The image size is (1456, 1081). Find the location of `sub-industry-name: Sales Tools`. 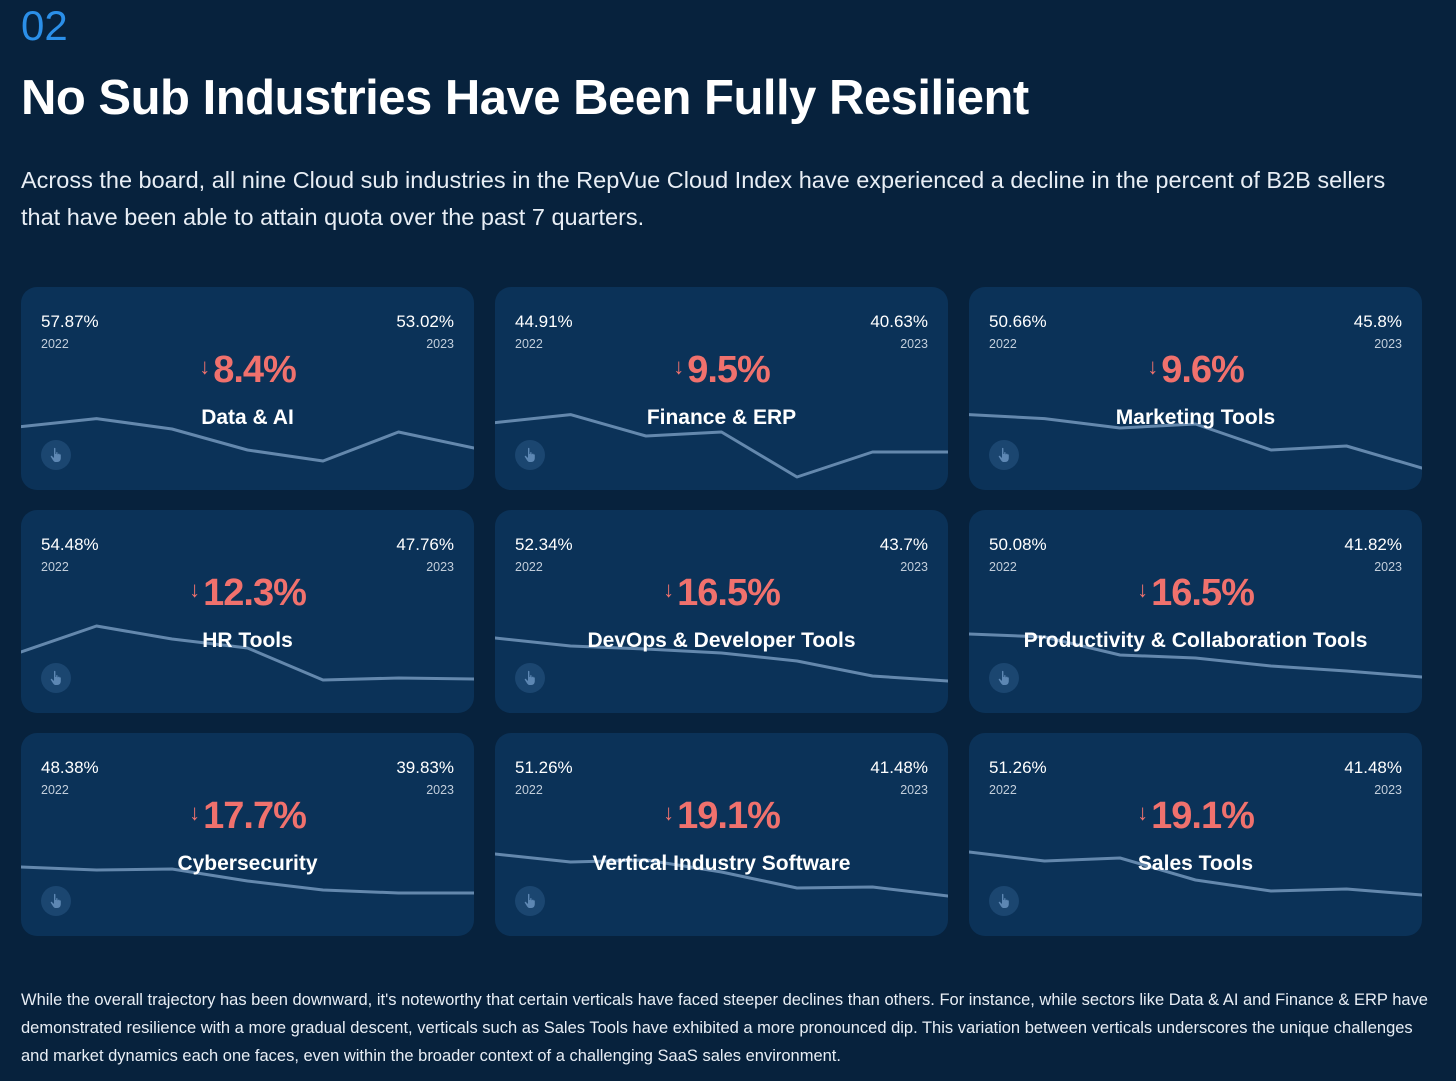

sub-industry-name: Sales Tools is located at coordinates (1195, 863).